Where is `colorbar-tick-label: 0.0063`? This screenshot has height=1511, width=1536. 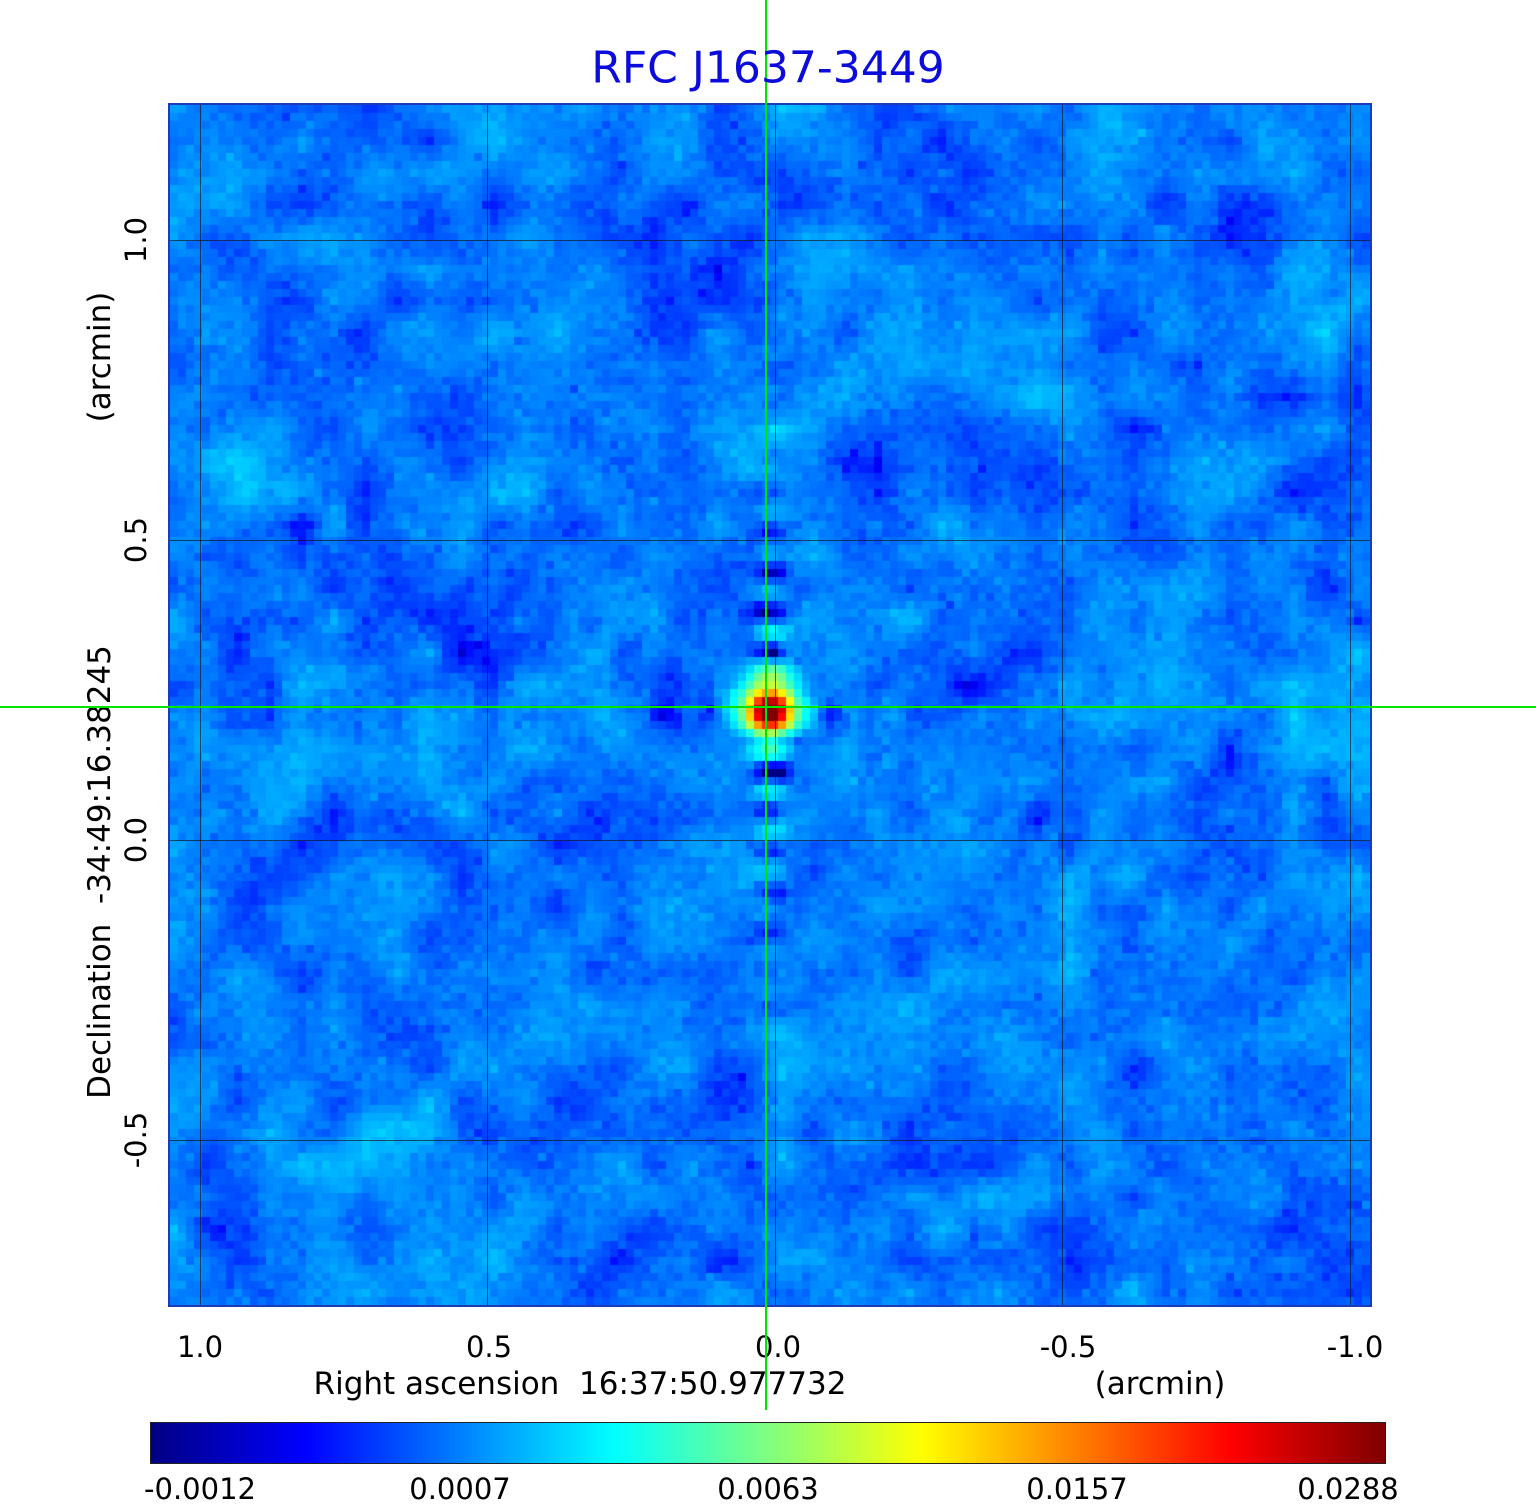 colorbar-tick-label: 0.0063 is located at coordinates (768, 1489).